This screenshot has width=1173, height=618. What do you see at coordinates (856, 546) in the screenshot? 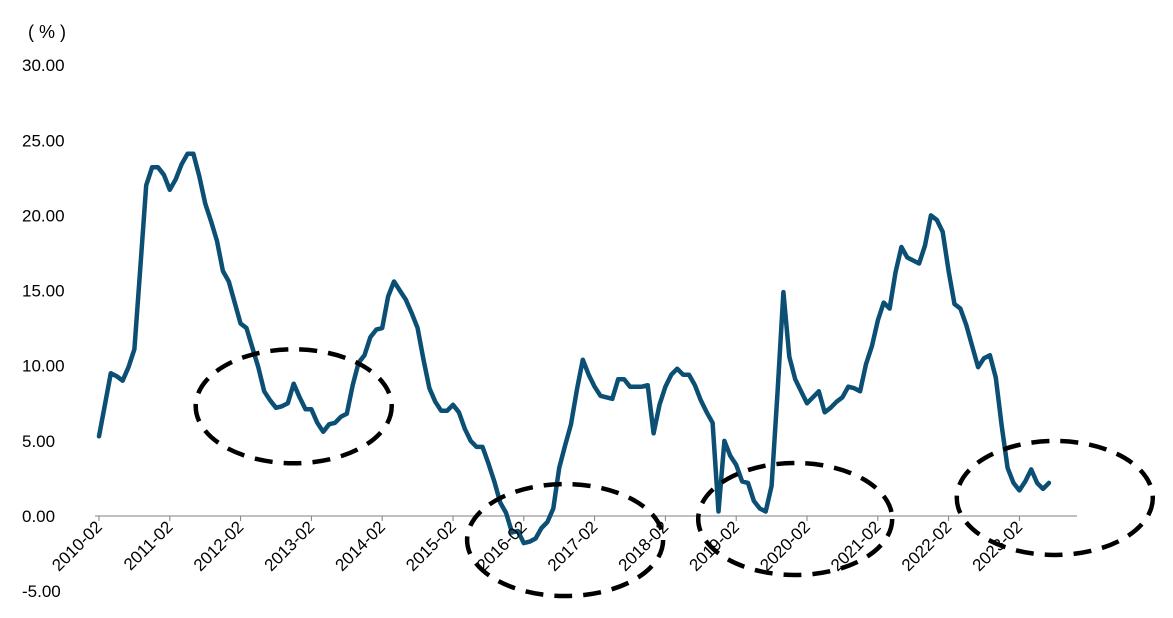
I see `x-tick-label: 2021-02` at bounding box center [856, 546].